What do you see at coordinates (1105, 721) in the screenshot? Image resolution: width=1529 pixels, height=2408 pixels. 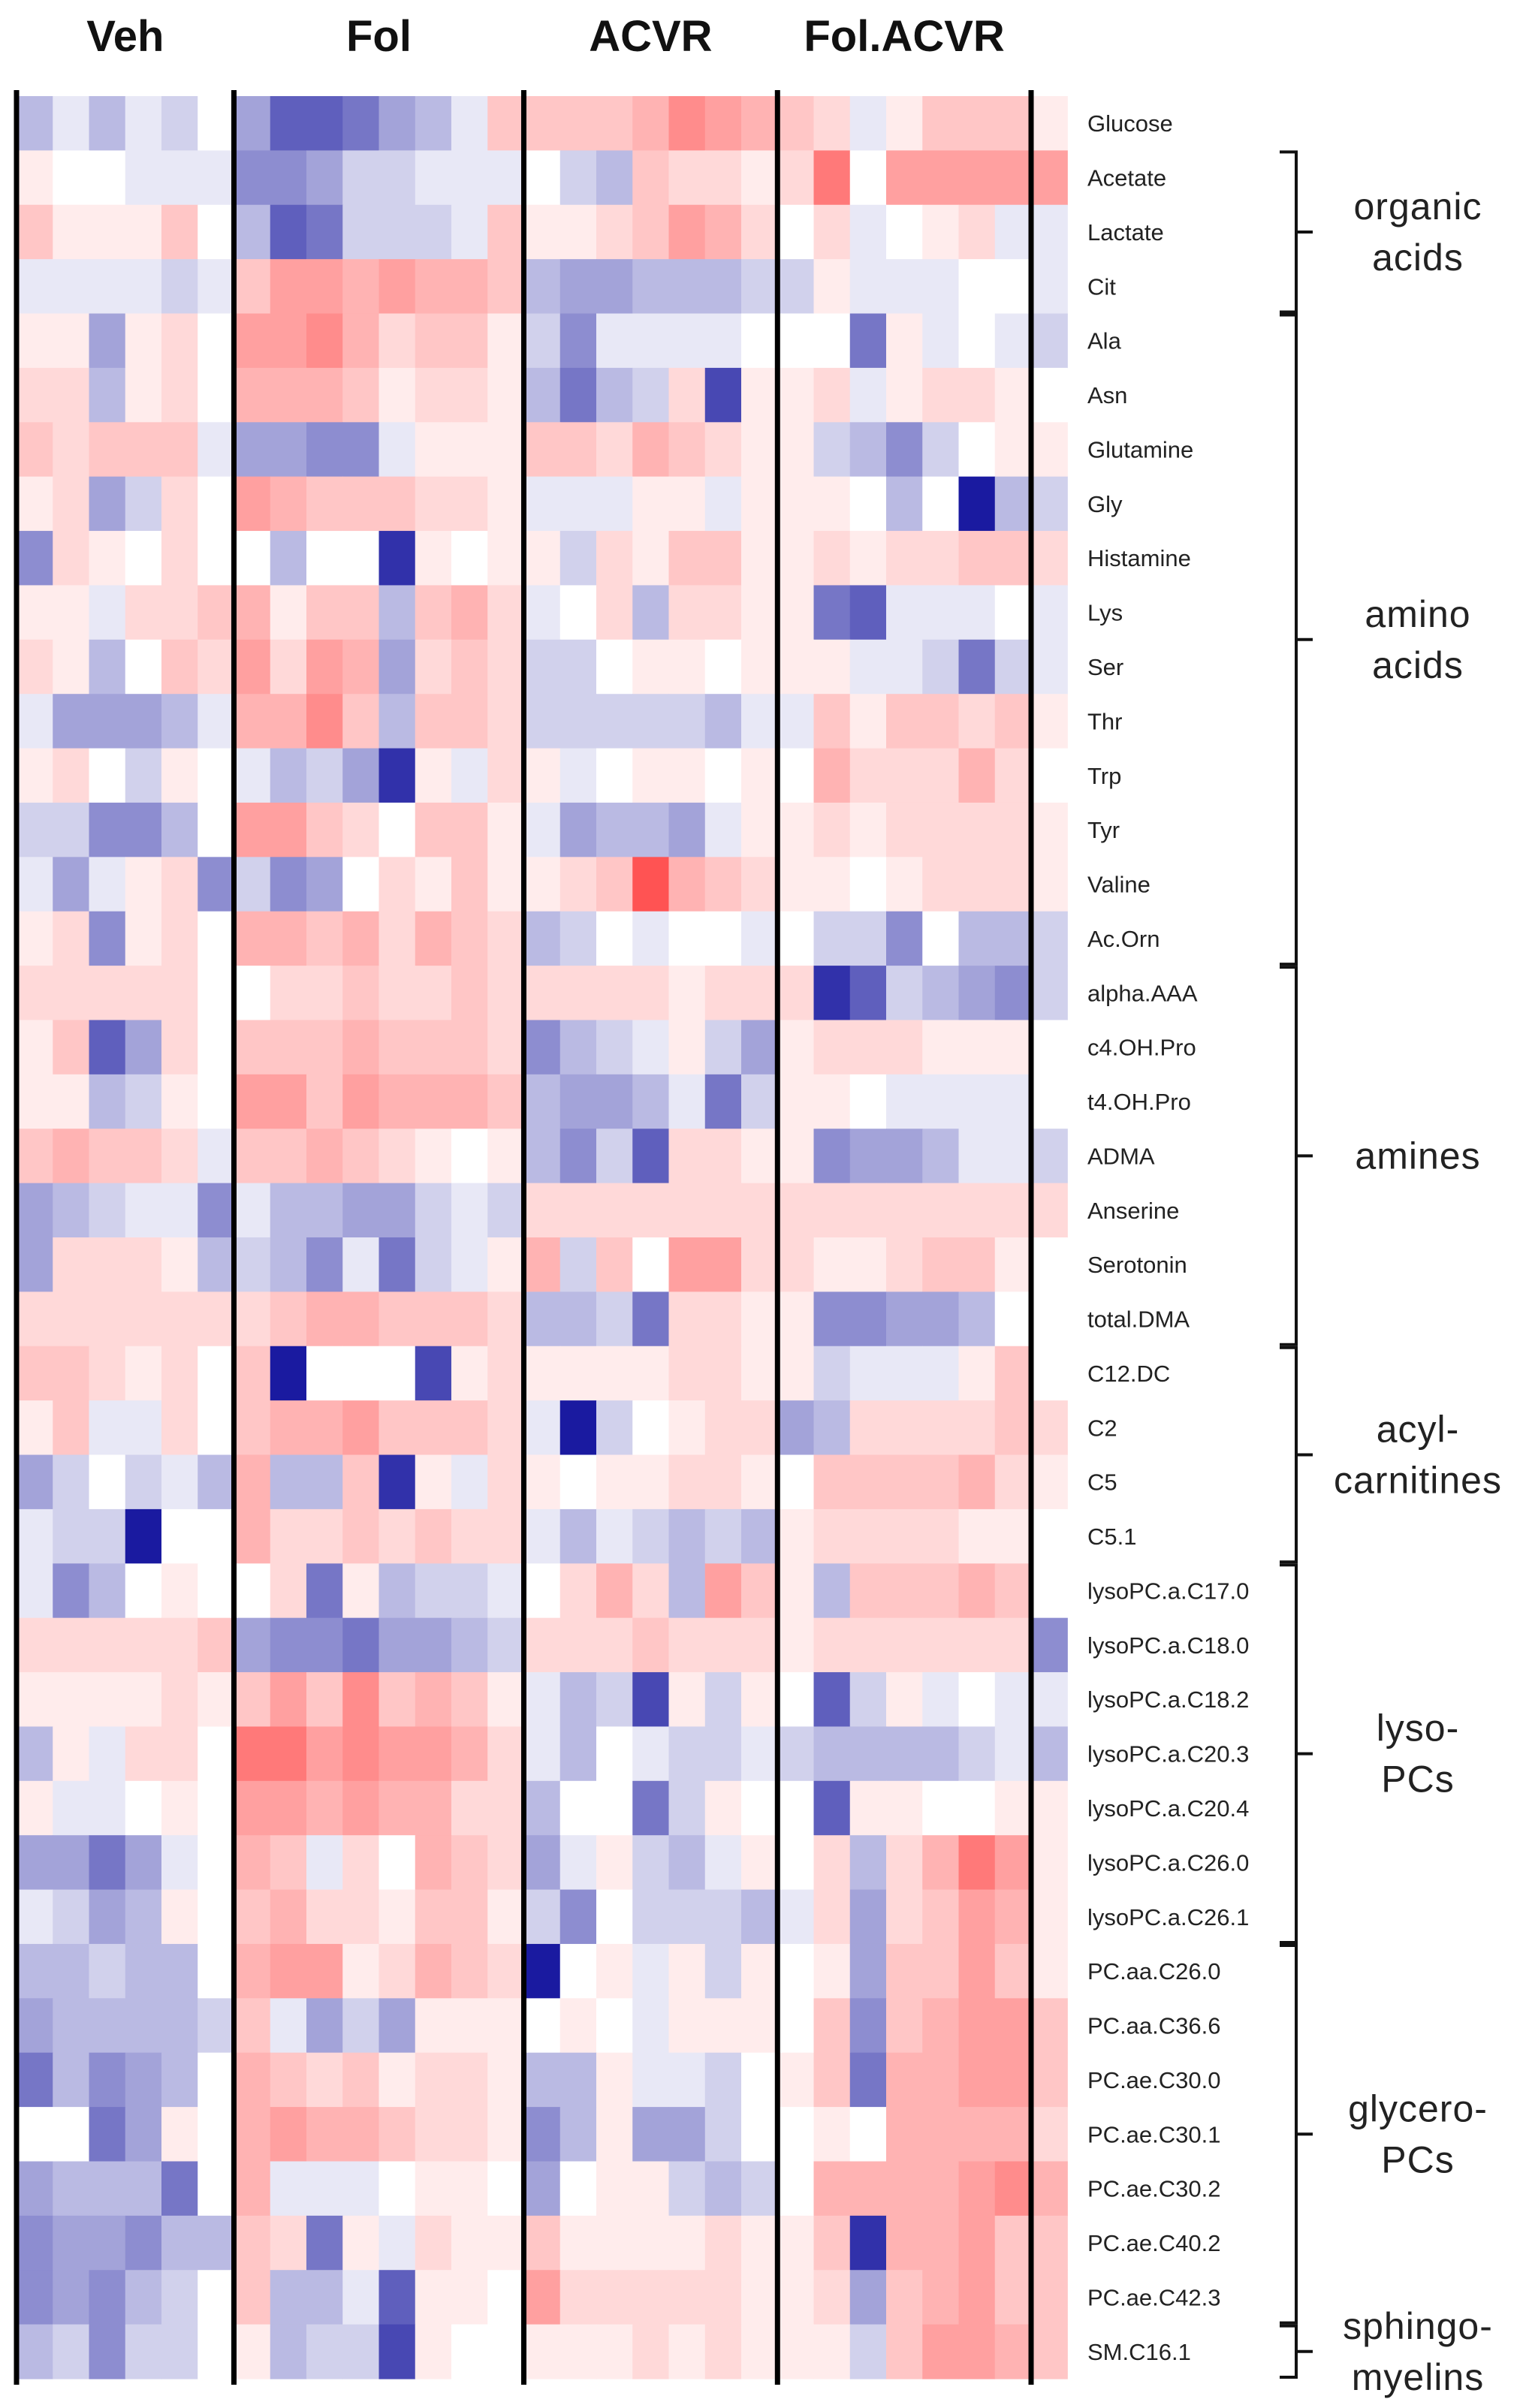 I see `row-label: Thr` at bounding box center [1105, 721].